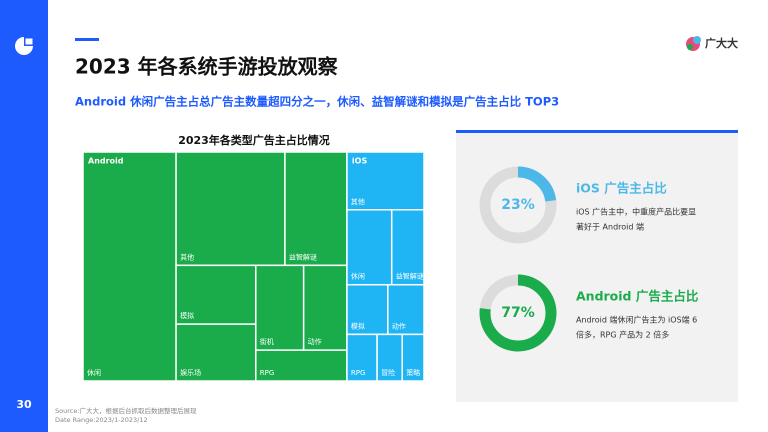 This screenshot has width=768, height=432. I want to click on donut-title: Android 广告主占比, so click(637, 296).